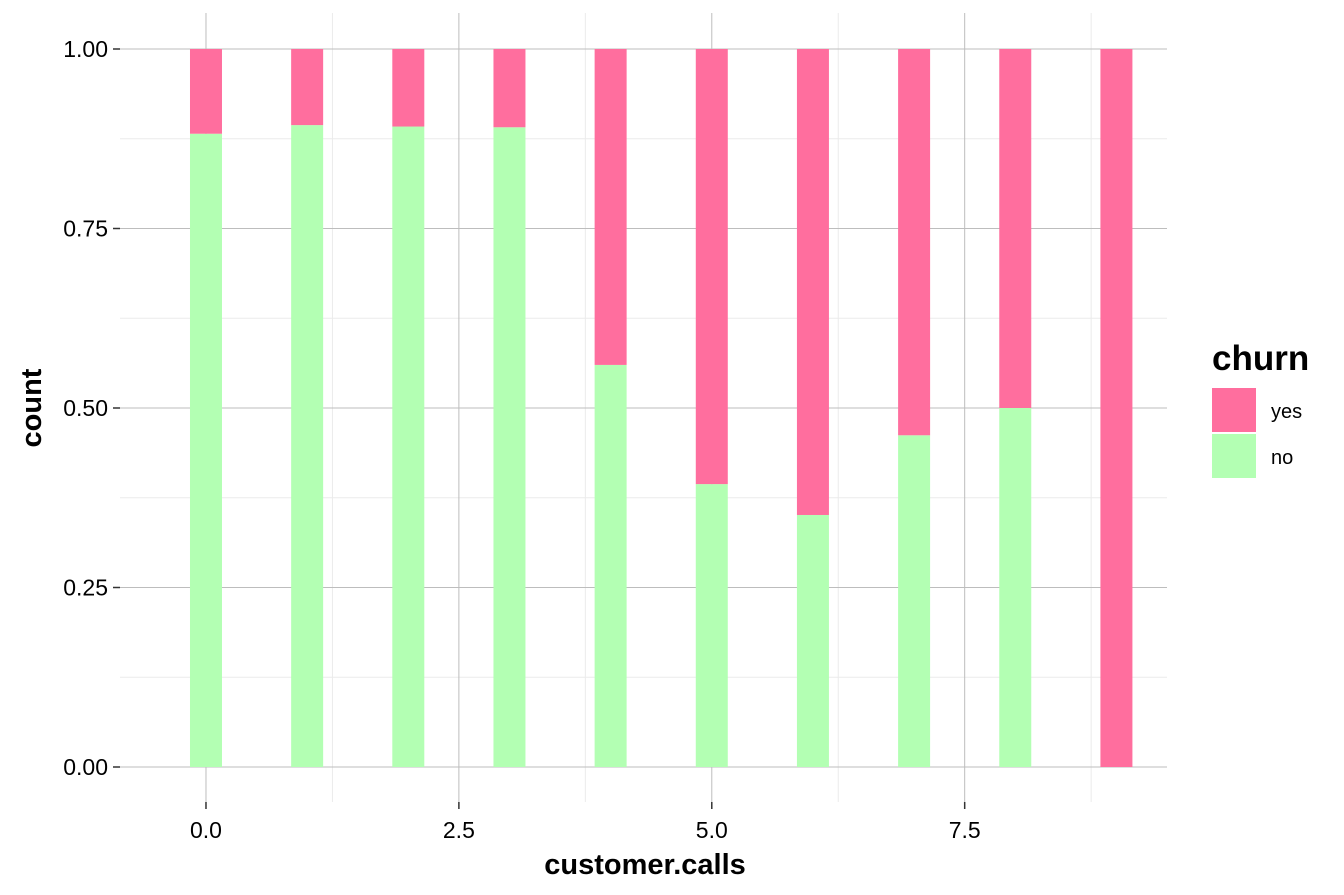 The image size is (1344, 895). Describe the element at coordinates (712, 830) in the screenshot. I see `x-tick-label: 5.0` at that location.